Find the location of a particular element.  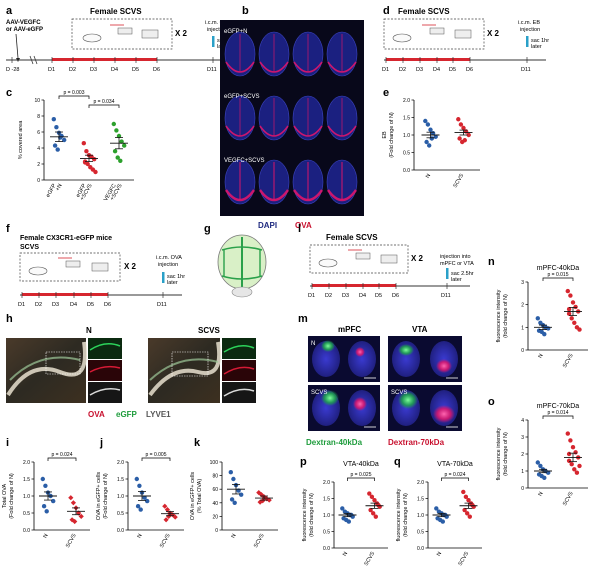

injection-marker-l is located at coordinates (447, 273).